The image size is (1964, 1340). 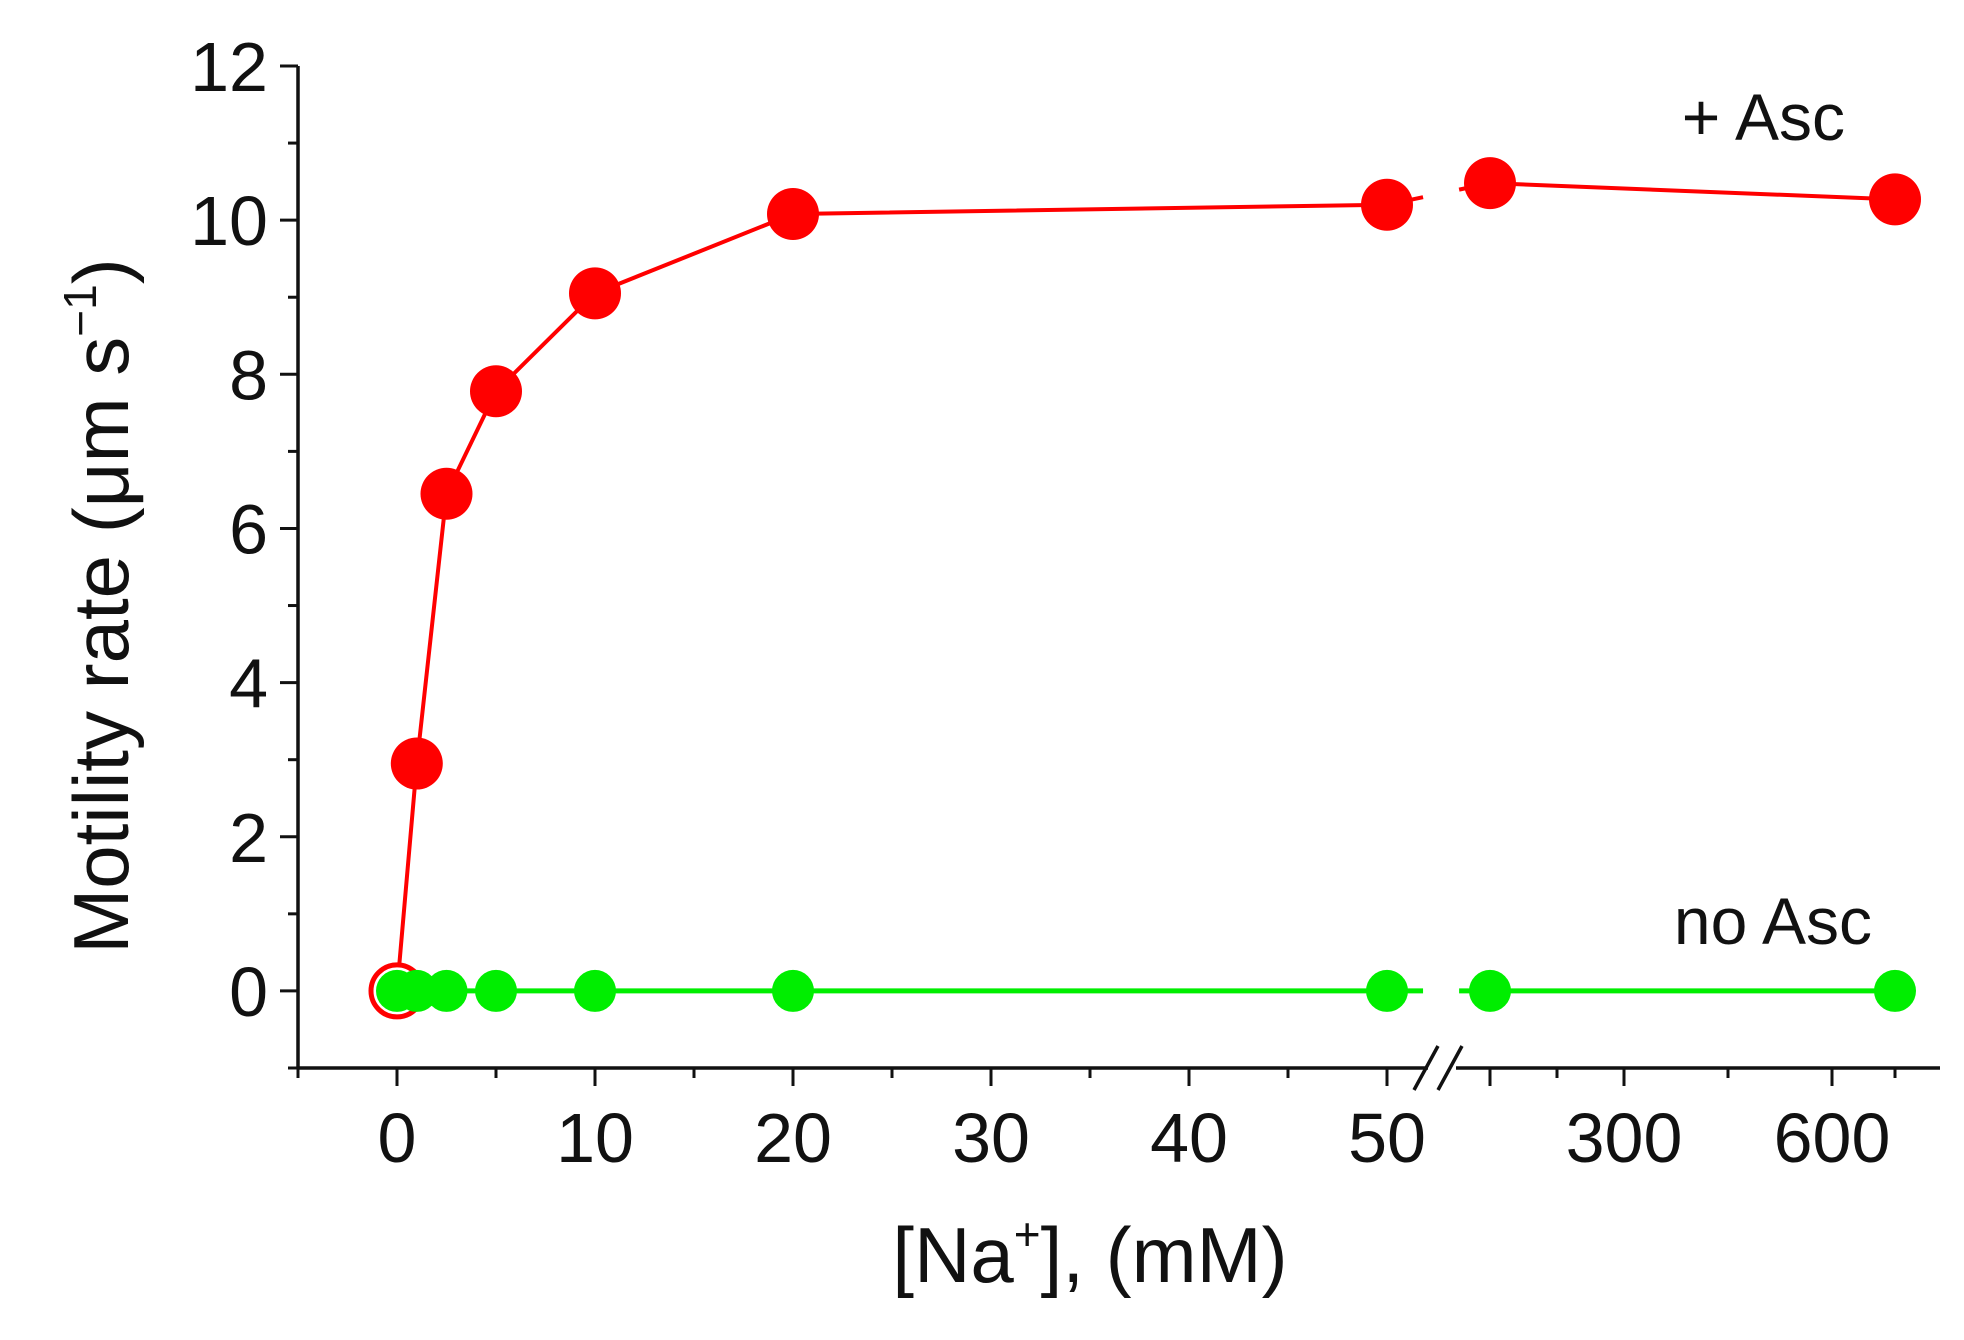 What do you see at coordinates (1624, 1138) in the screenshot?
I see `x-tick-label: 300` at bounding box center [1624, 1138].